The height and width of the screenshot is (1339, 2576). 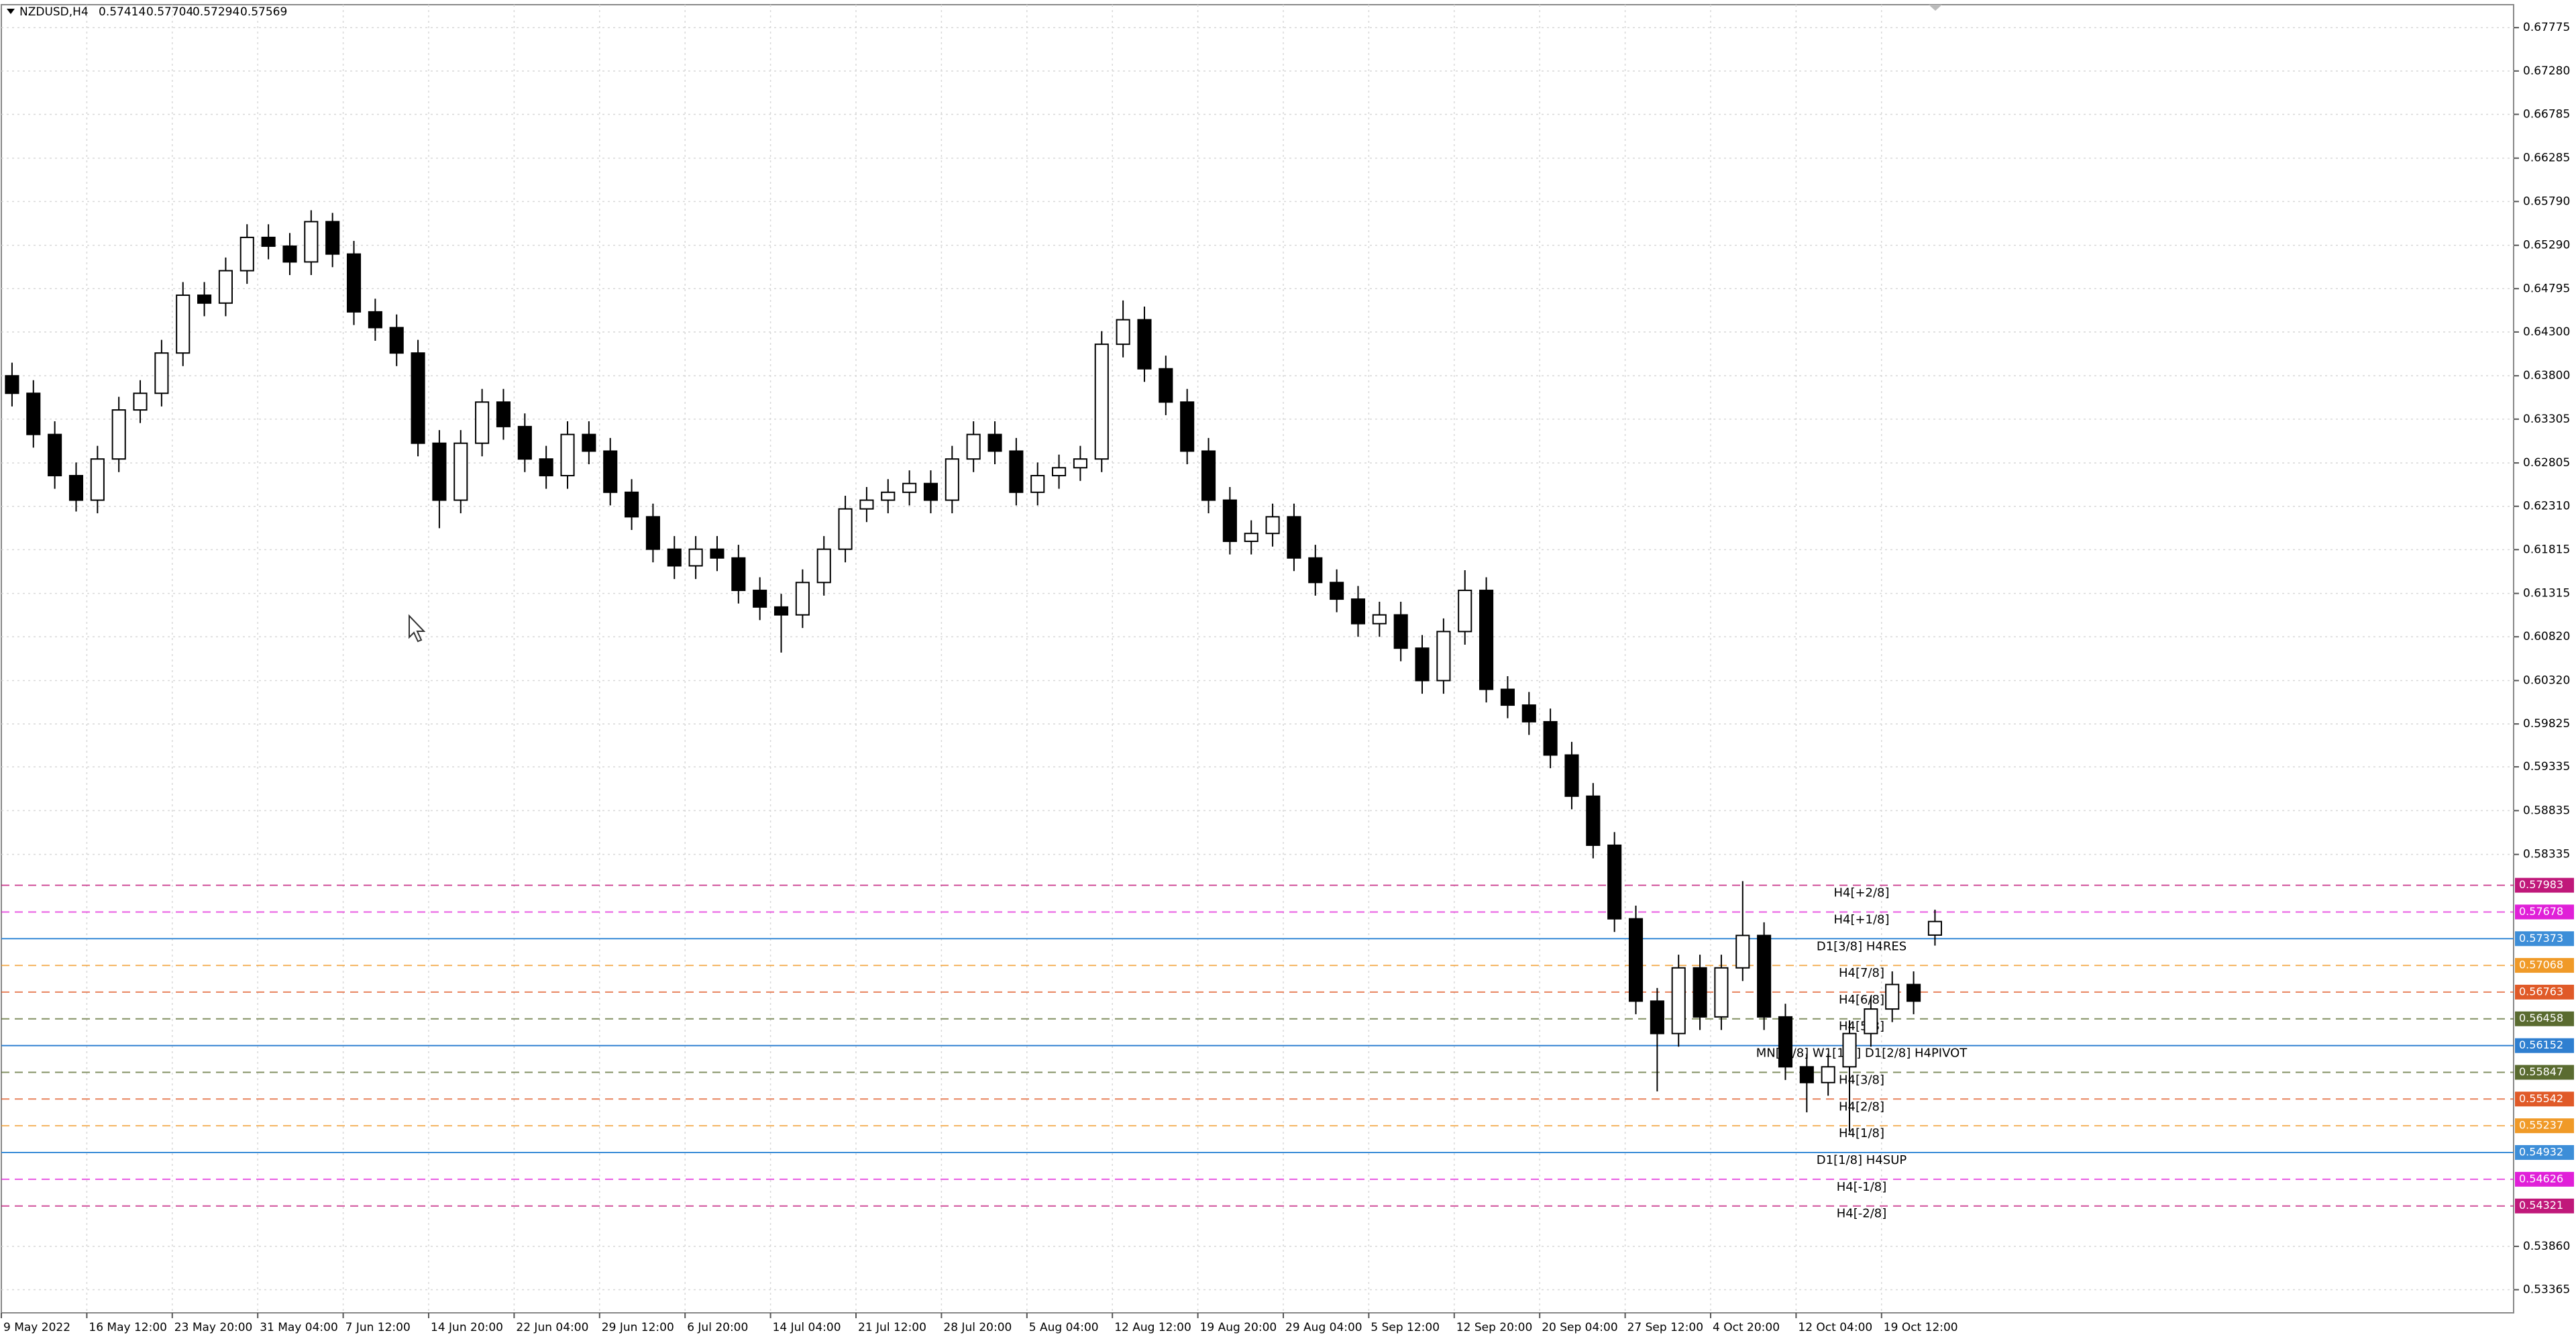 I want to click on y-tick-label: 0.66785, so click(x=2546, y=114).